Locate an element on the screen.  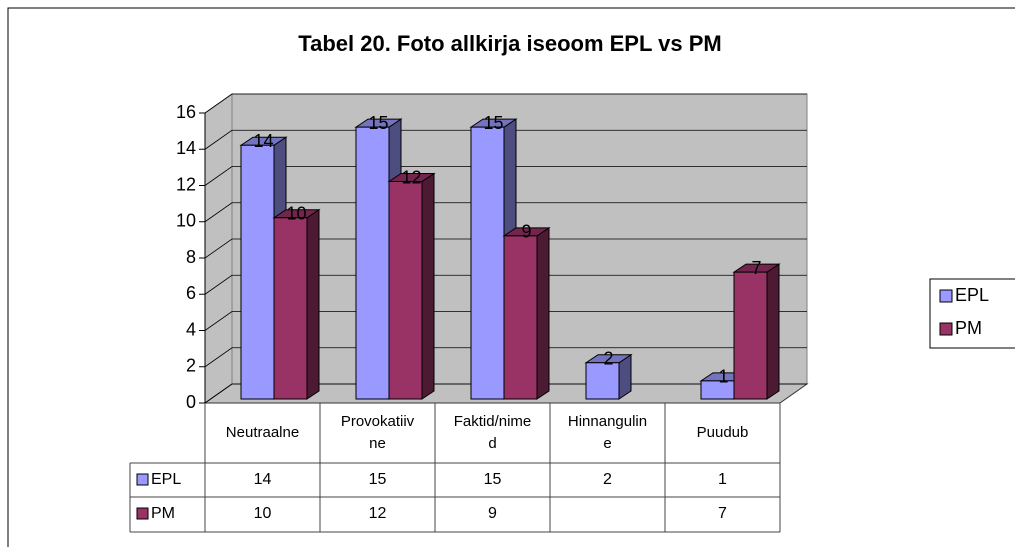
category-label: Faktid/nimed is located at coordinates (492, 432).